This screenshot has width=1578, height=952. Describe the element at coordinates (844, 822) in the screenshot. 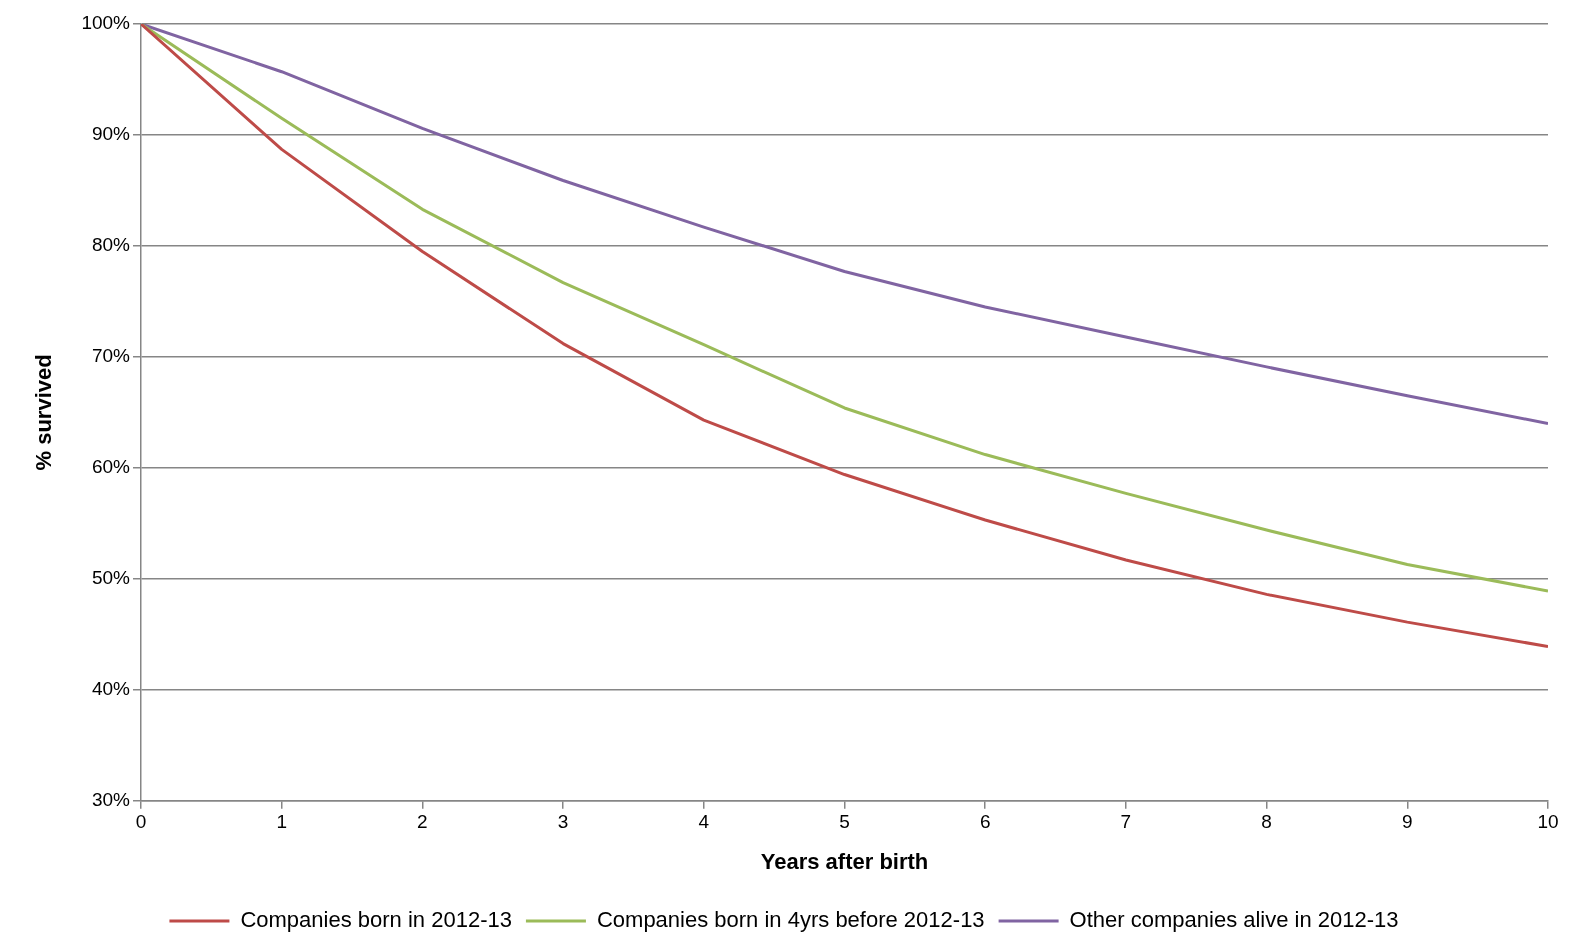

I see `x-tick-label: 5` at that location.